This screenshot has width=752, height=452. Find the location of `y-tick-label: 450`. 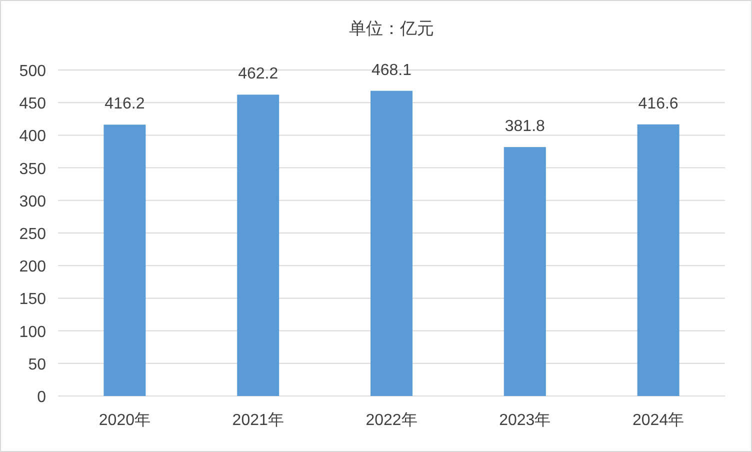

y-tick-label: 450 is located at coordinates (32, 104).